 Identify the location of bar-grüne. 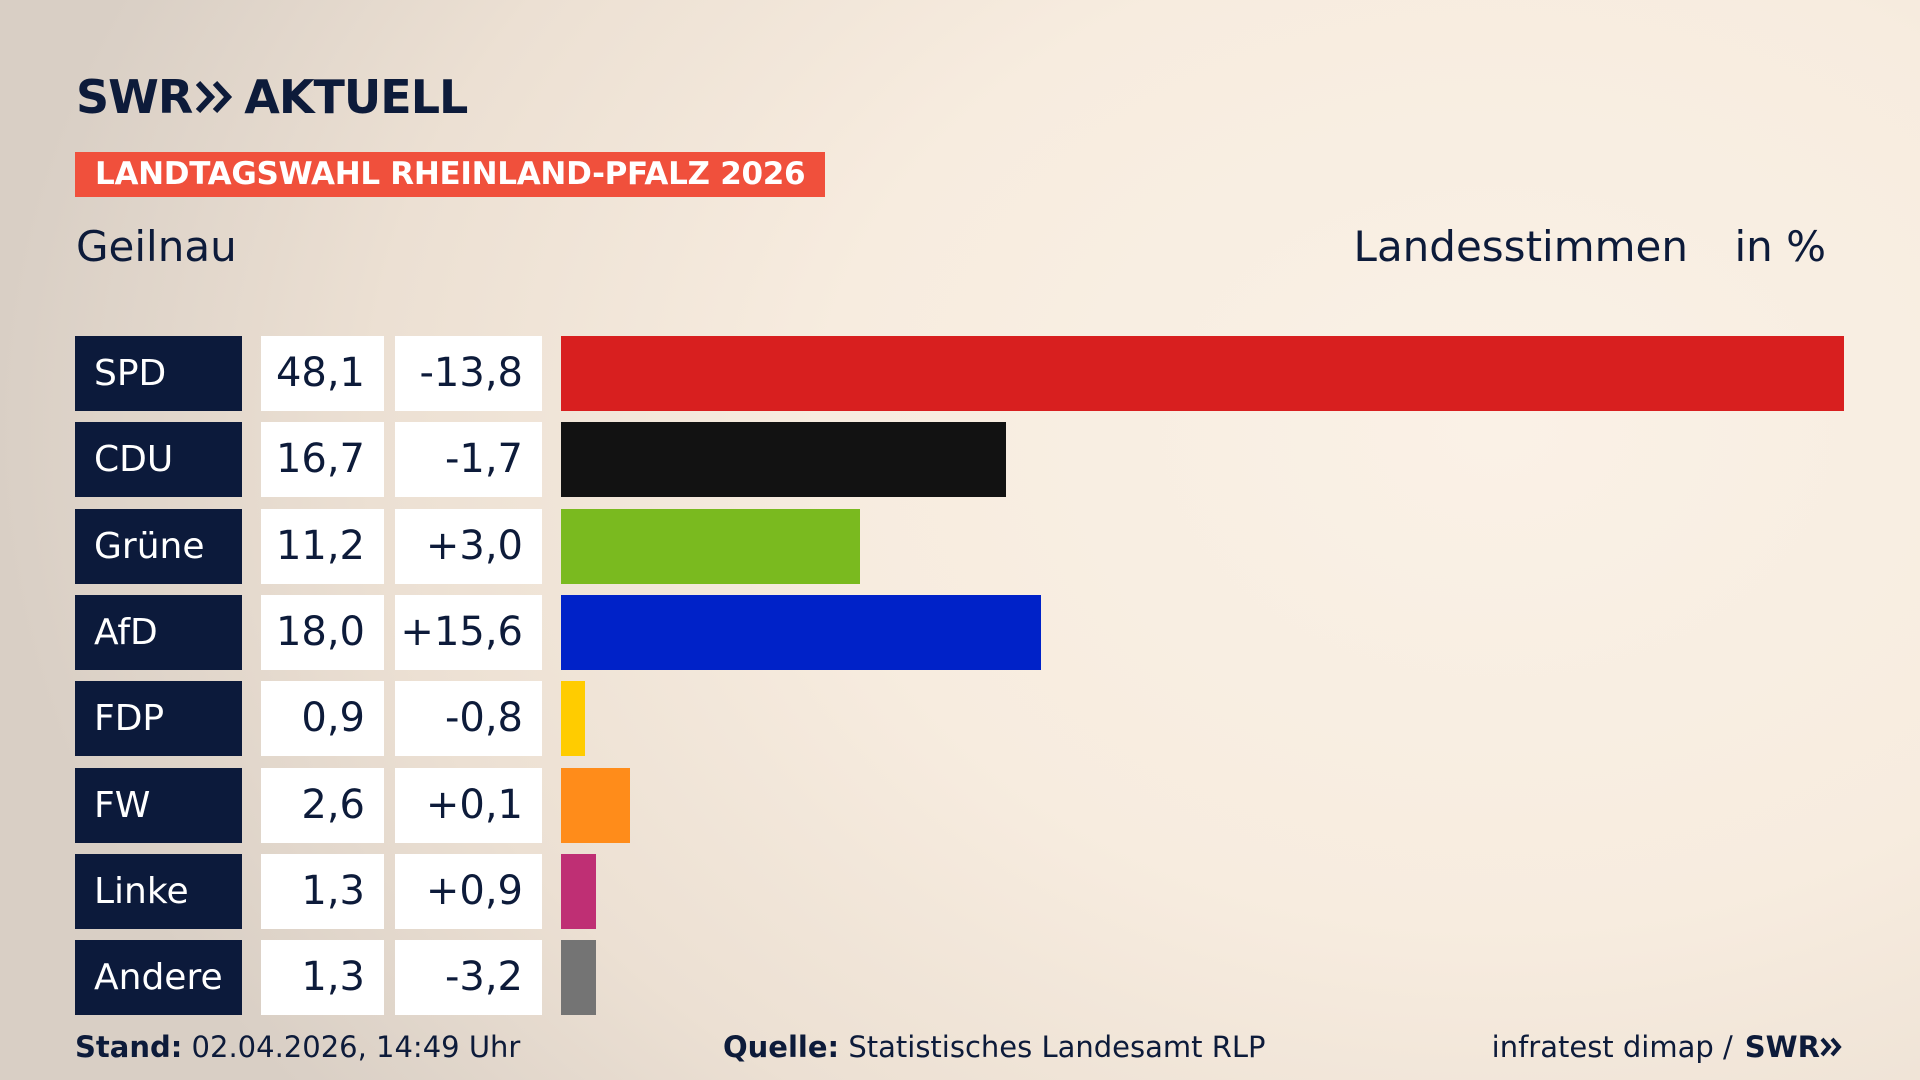
(710, 546).